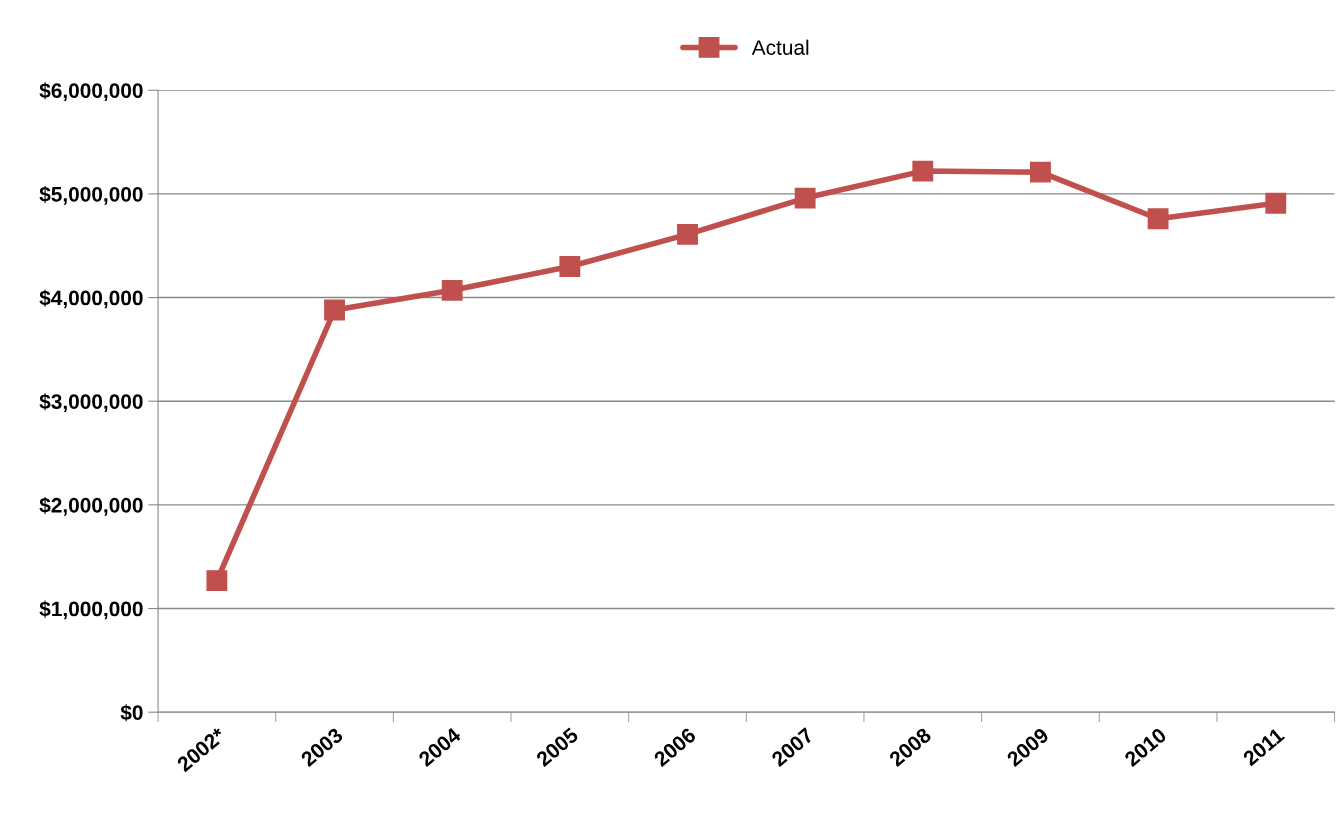 The width and height of the screenshot is (1344, 813). Describe the element at coordinates (131, 713) in the screenshot. I see `y-tick-label: $0` at that location.